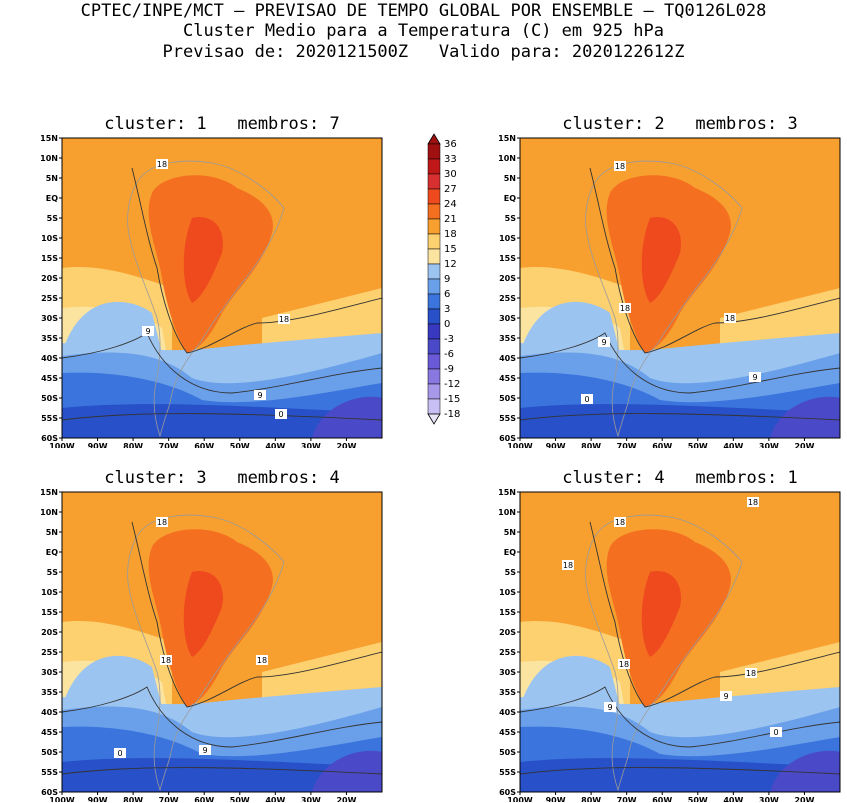 This screenshot has height=803, width=847. I want to click on colorbar-label: -6, so click(449, 354).